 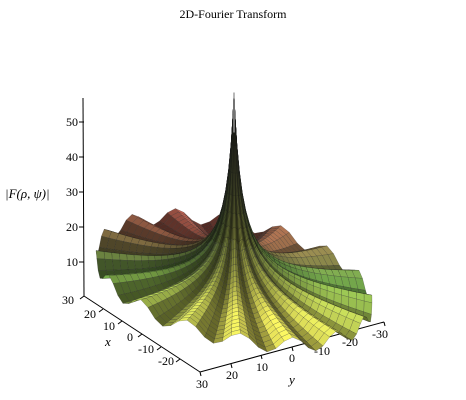 I want to click on x-tick-label-neg20: -20, so click(x=166, y=361).